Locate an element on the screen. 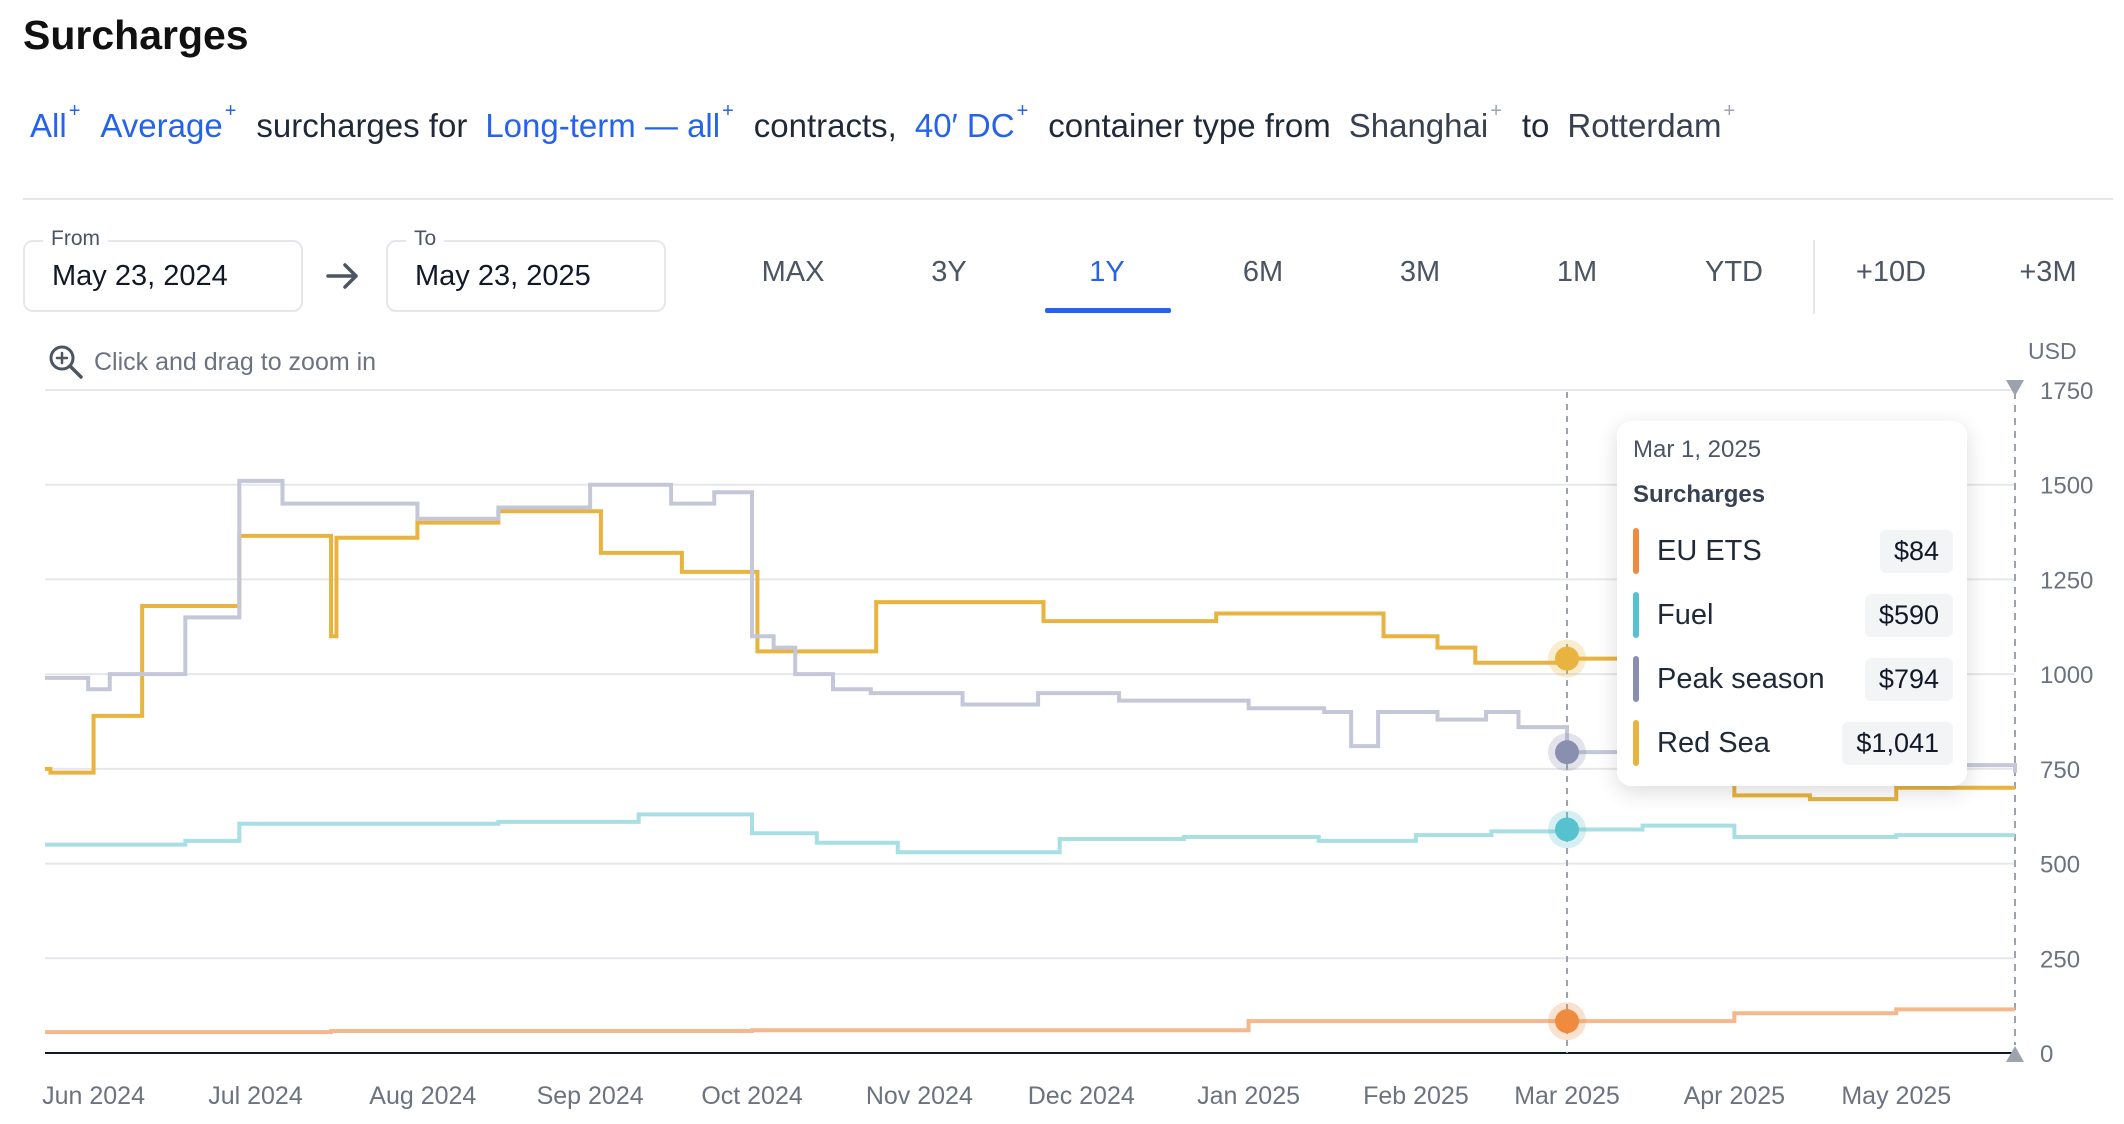  y-tick-label: 1000 is located at coordinates (2066, 675).